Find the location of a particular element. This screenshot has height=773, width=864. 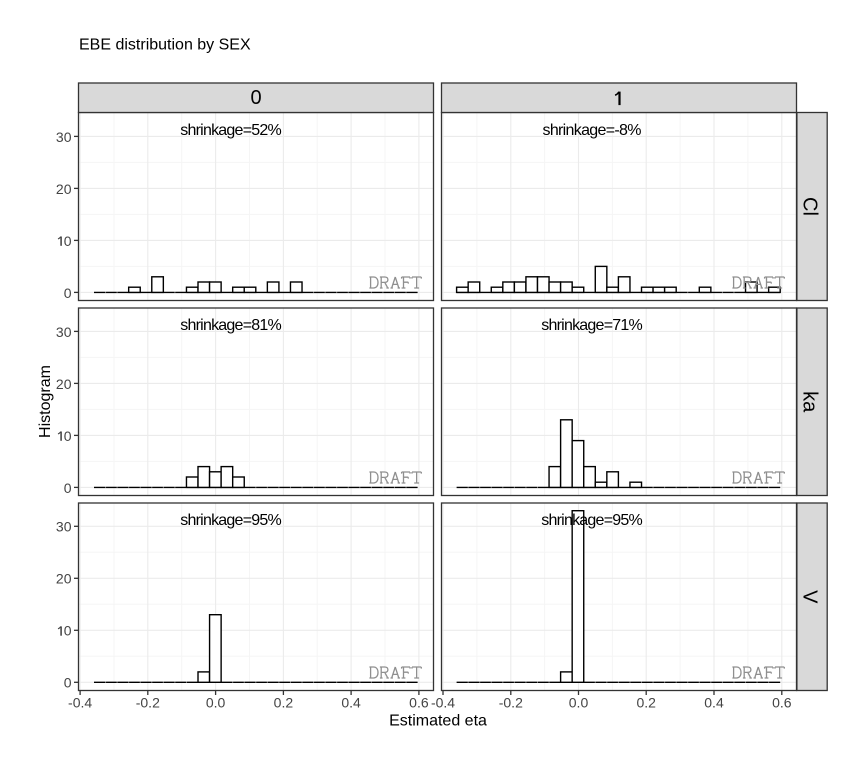

svg-text: ka is located at coordinates (810, 402).